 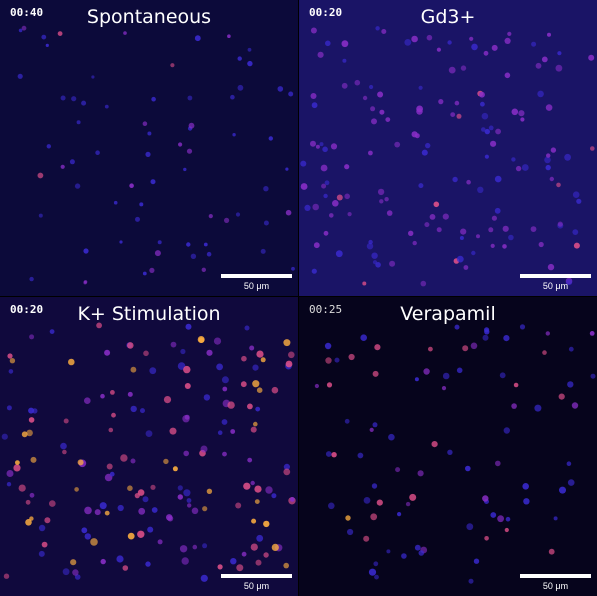 I want to click on timestamp: 00:25, so click(x=326, y=309).